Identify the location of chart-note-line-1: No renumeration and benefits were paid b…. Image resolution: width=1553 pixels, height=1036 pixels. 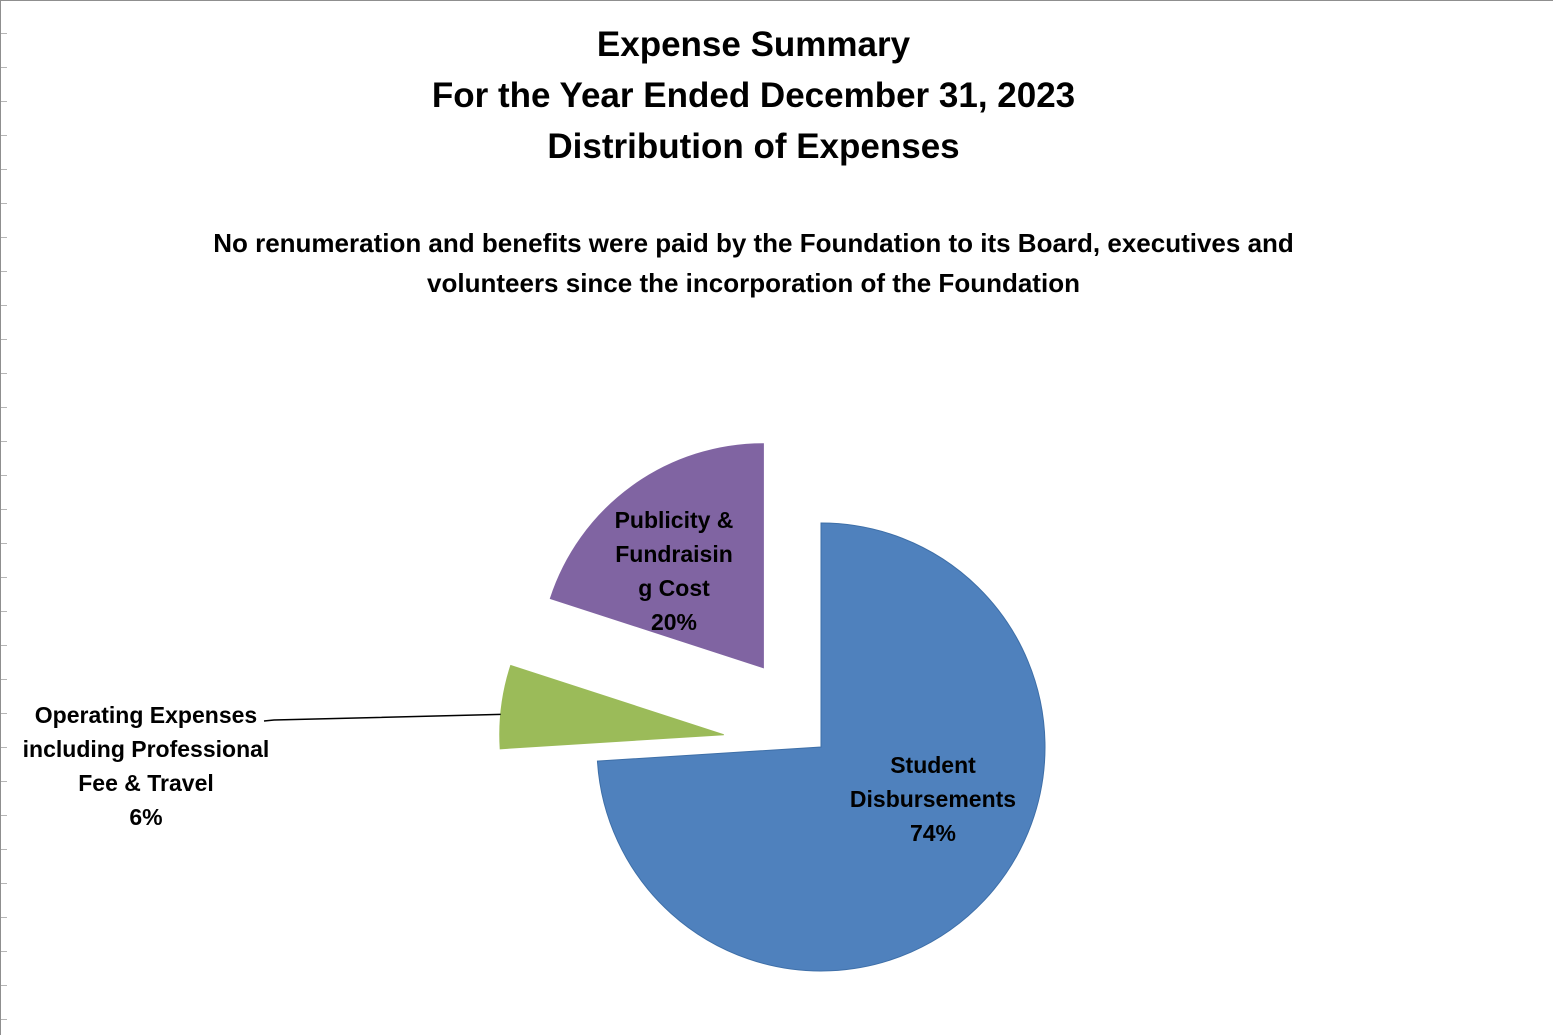
(753, 243).